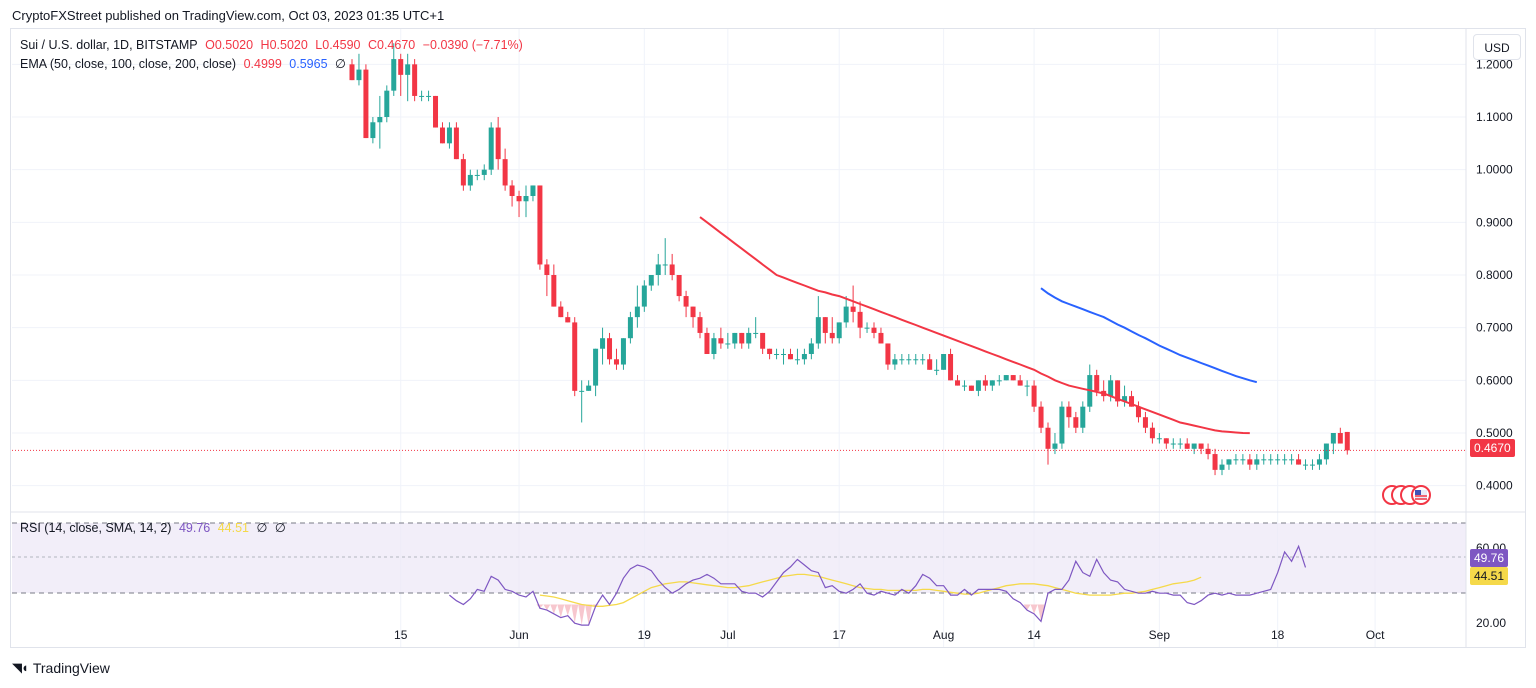 The height and width of the screenshot is (688, 1536). I want to click on price-tick-label: 0.4000, so click(1494, 486).